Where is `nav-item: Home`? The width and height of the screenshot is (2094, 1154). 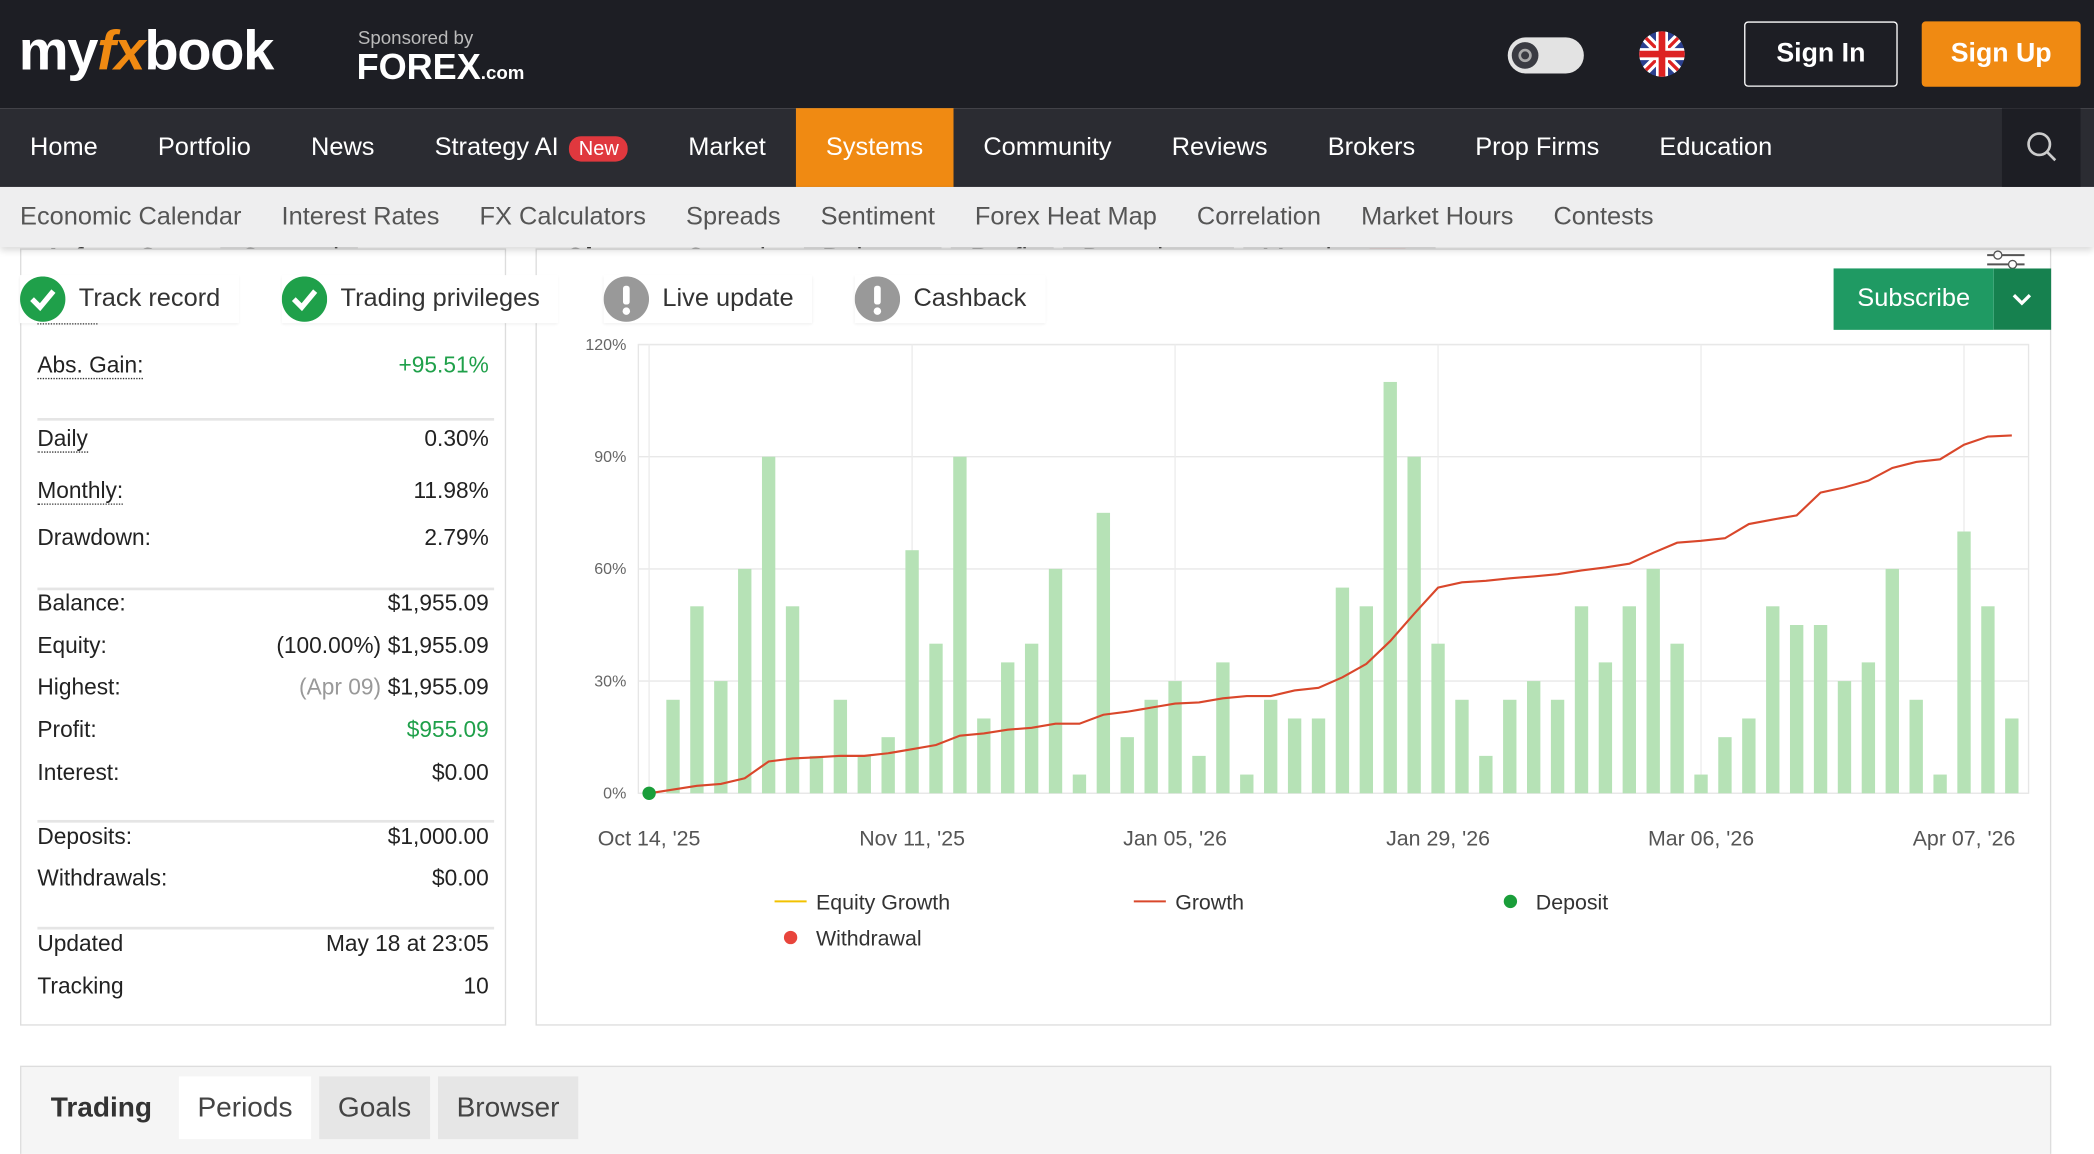 nav-item: Home is located at coordinates (64, 147).